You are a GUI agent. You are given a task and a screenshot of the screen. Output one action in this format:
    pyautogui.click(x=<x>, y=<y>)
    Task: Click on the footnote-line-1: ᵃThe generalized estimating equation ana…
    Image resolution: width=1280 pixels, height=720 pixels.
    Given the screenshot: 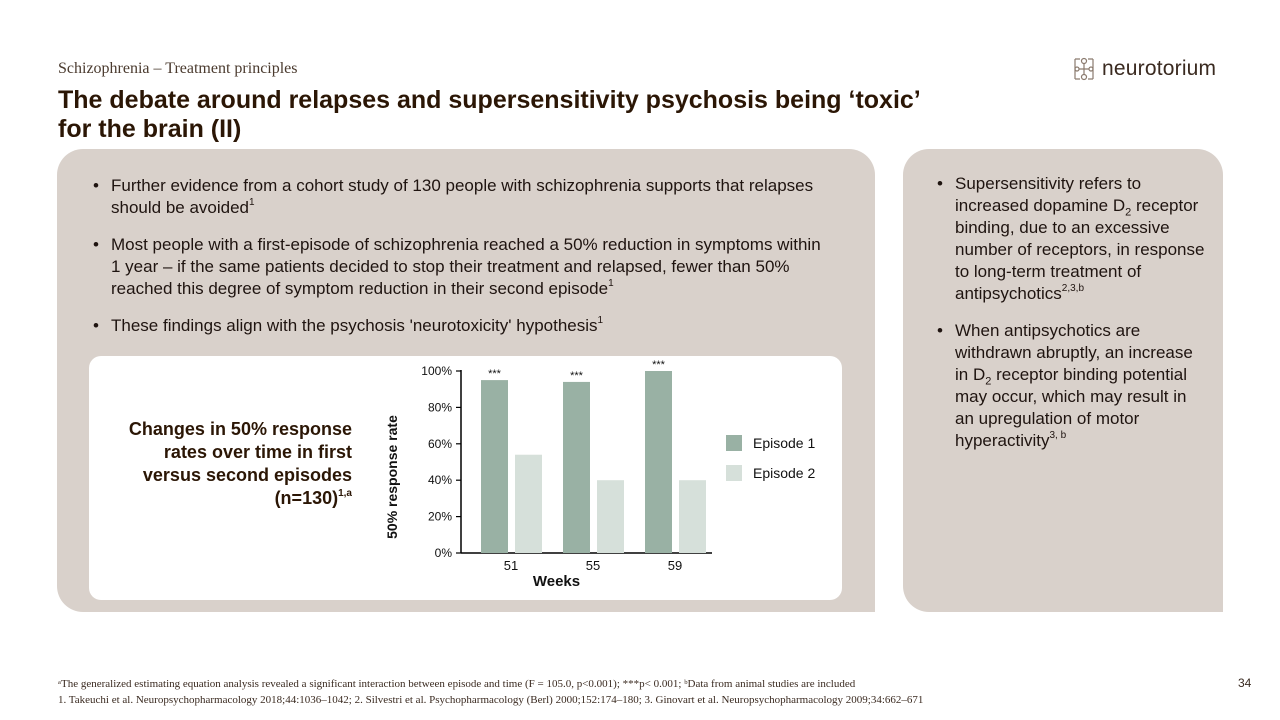 What is the action you would take?
    pyautogui.click(x=457, y=684)
    